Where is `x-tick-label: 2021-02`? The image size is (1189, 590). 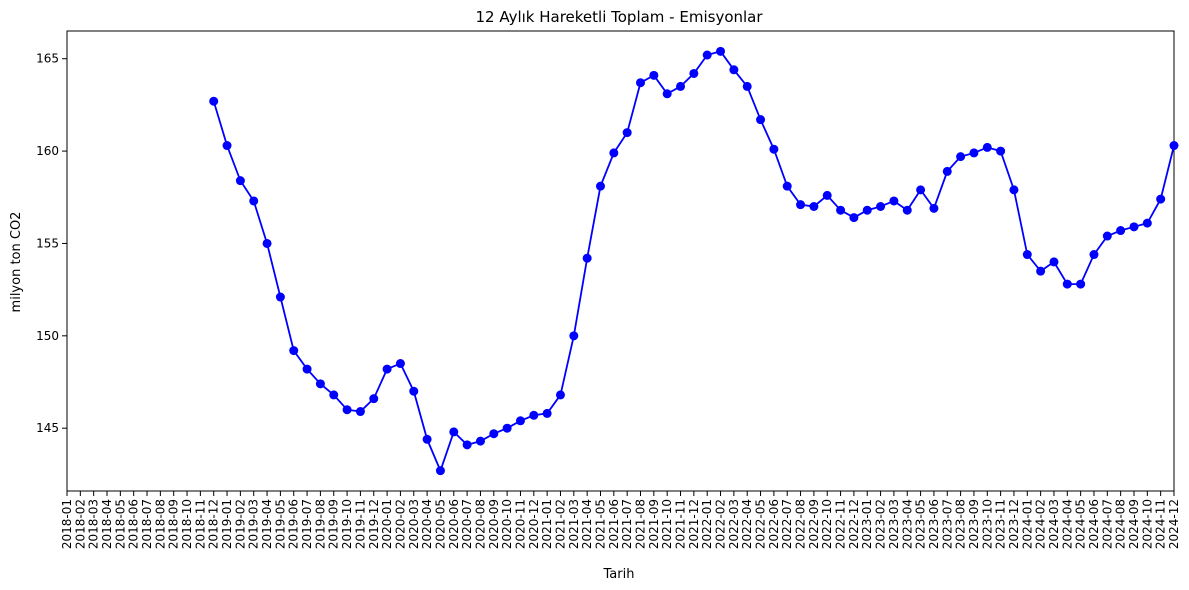 x-tick-label: 2021-02 is located at coordinates (560, 524).